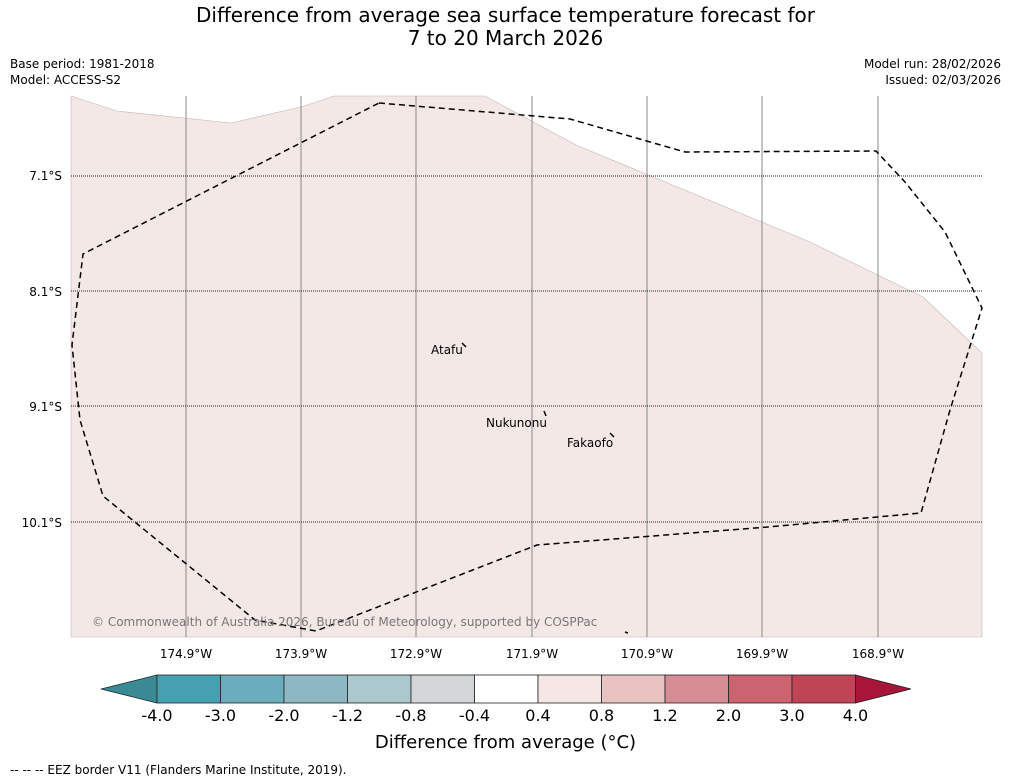  I want to click on model-name: Model: ACCESS-S2, so click(66, 80).